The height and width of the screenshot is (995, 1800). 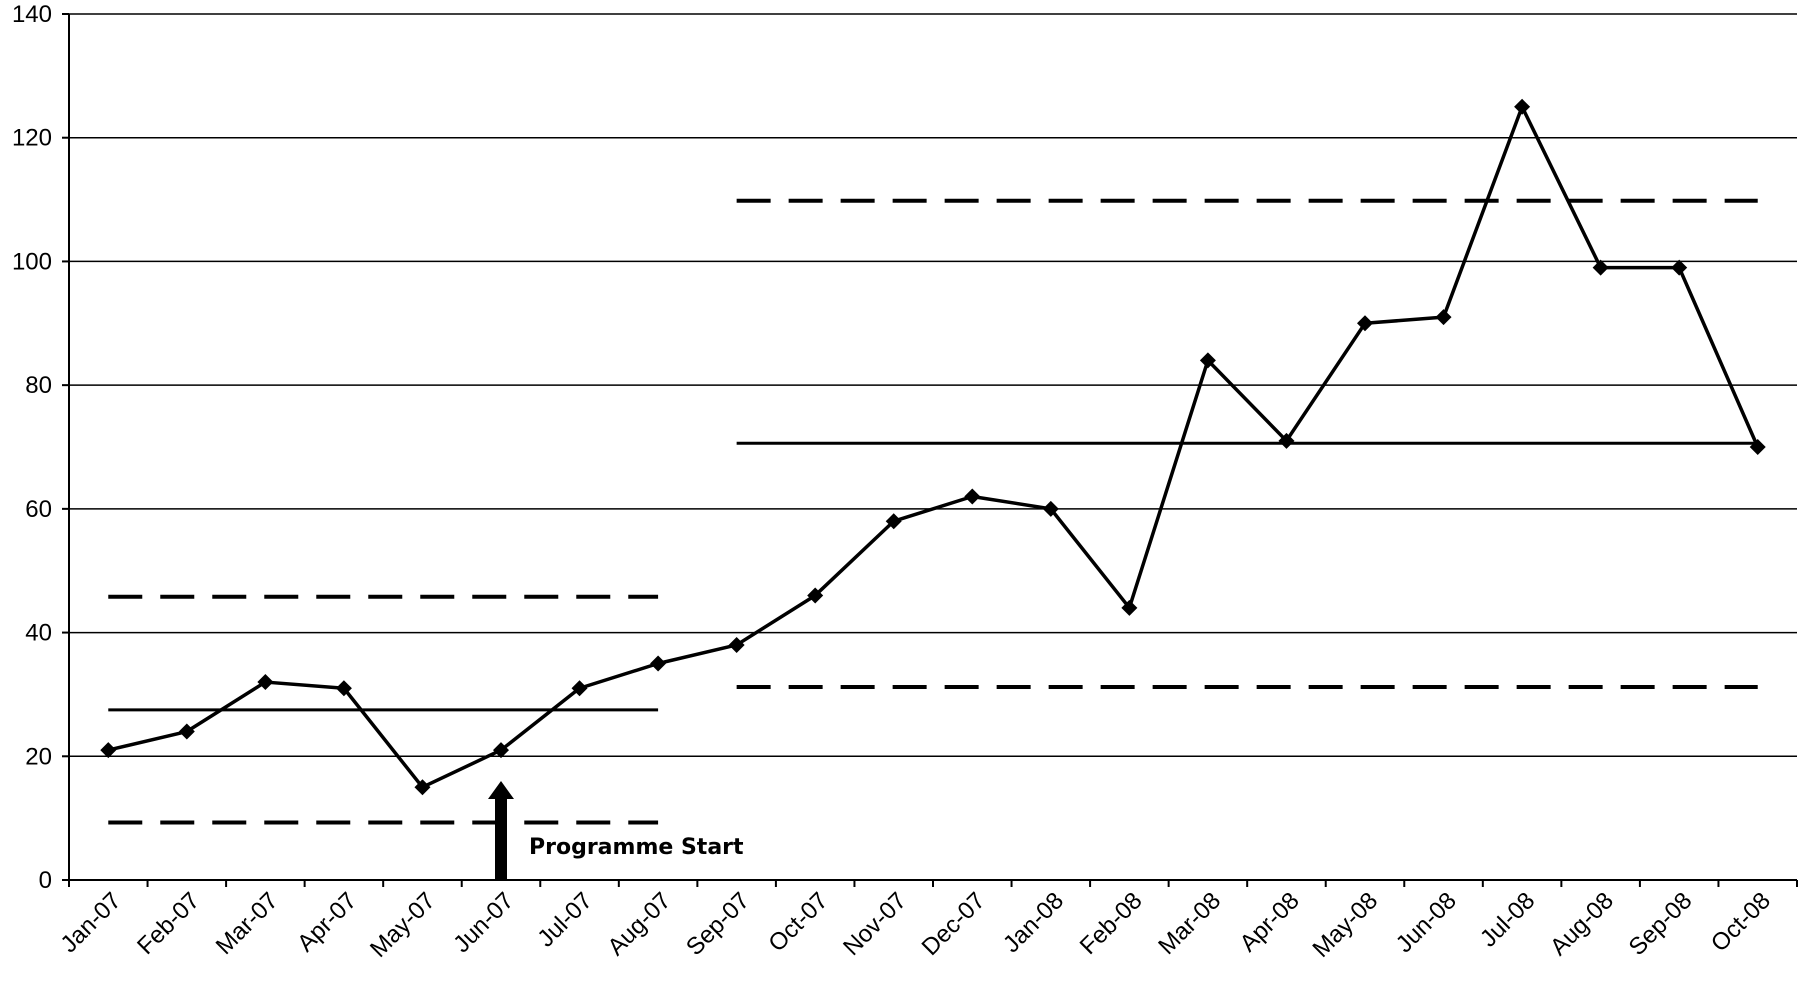 I want to click on x-tick-label: Jul-08, so click(x=1507, y=919).